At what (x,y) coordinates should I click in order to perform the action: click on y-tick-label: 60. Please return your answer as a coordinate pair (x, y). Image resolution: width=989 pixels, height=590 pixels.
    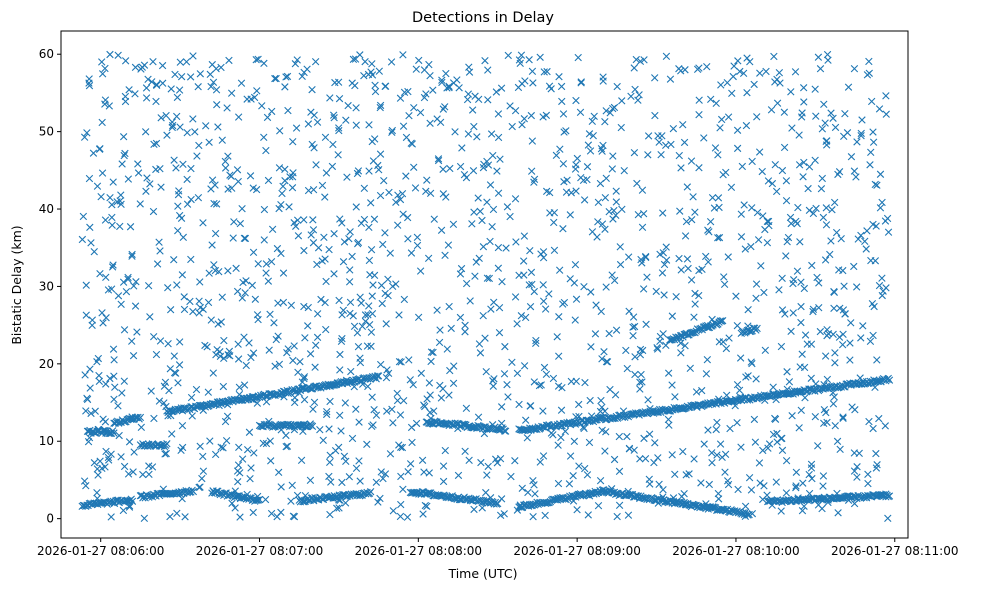
    Looking at the image, I should click on (46, 54).